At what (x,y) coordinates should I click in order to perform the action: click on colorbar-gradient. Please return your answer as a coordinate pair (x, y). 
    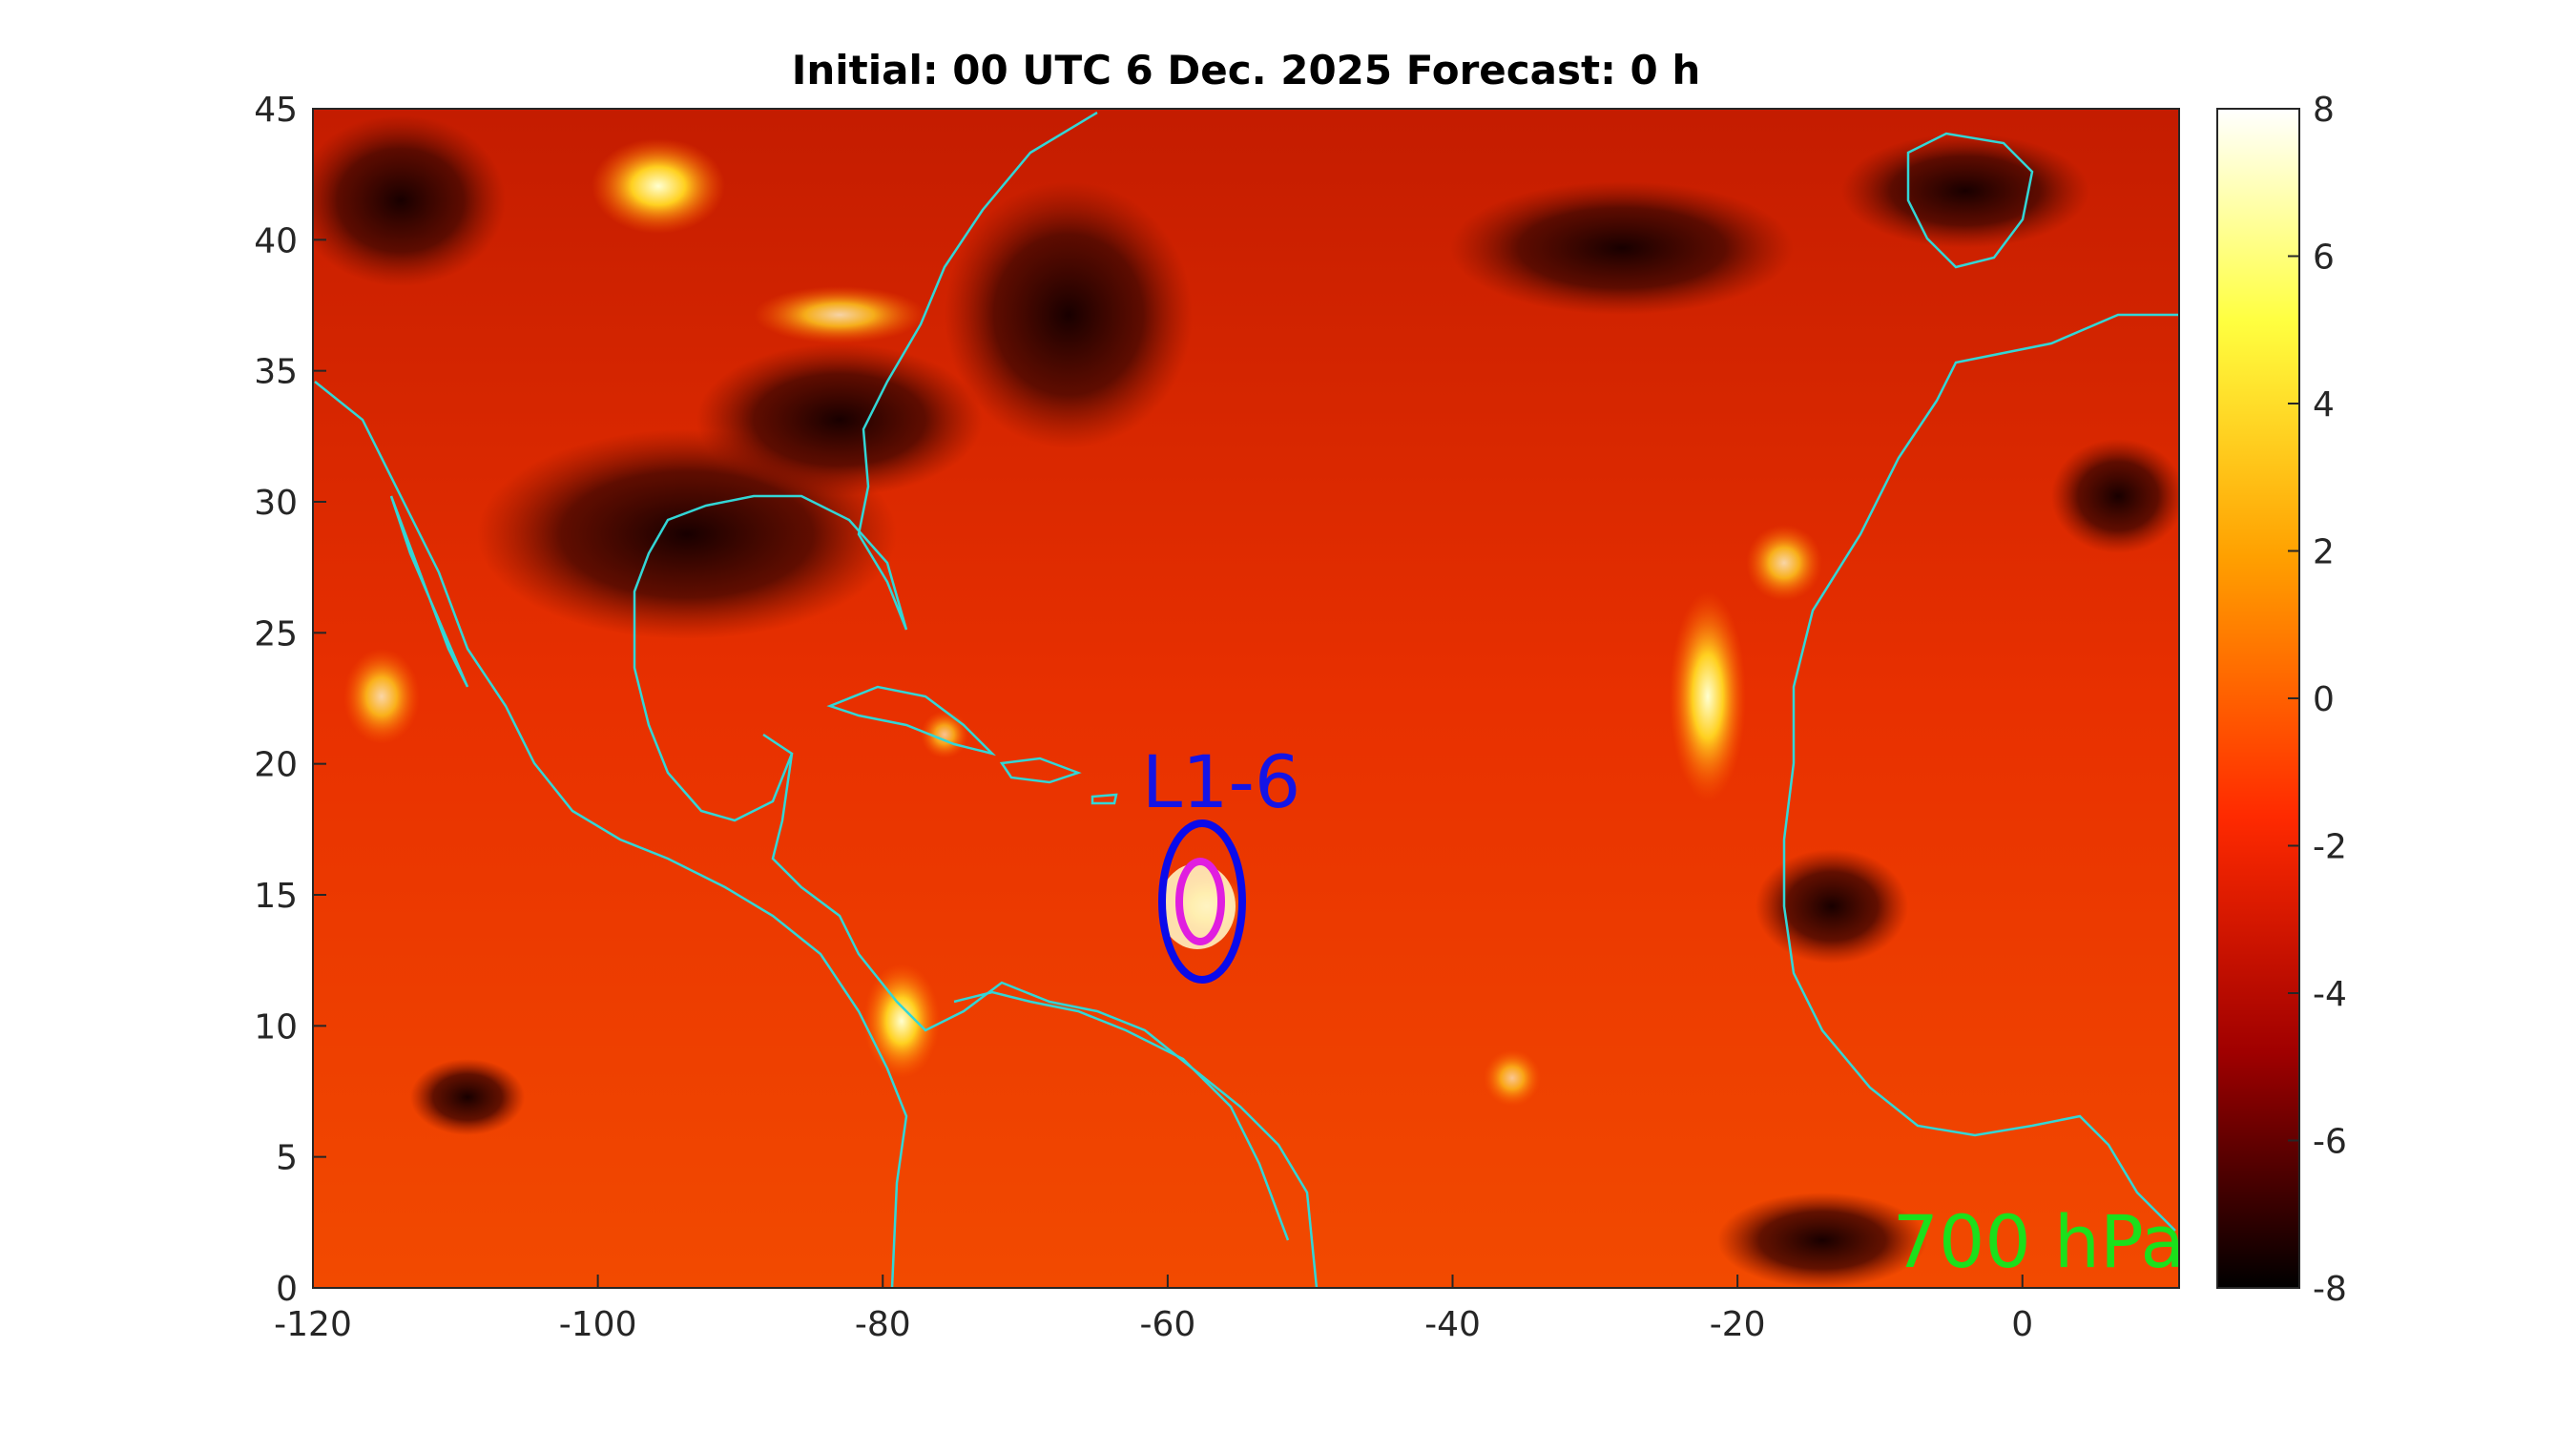
    Looking at the image, I should click on (2258, 698).